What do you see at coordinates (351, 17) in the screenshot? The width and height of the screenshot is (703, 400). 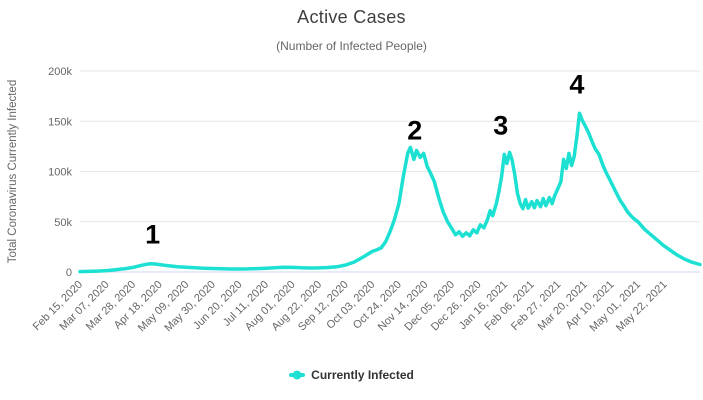 I see `chart-title: Active Cases` at bounding box center [351, 17].